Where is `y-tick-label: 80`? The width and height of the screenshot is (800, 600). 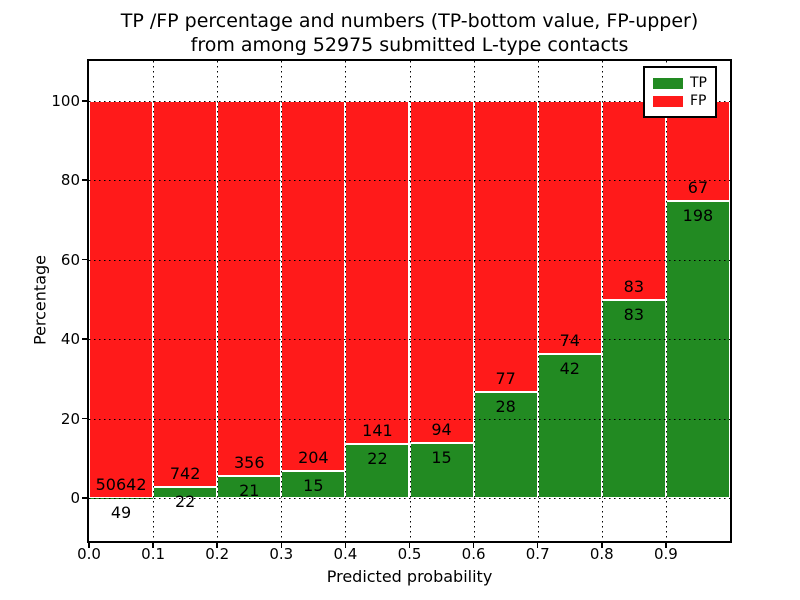 y-tick-label: 80 is located at coordinates (70, 180).